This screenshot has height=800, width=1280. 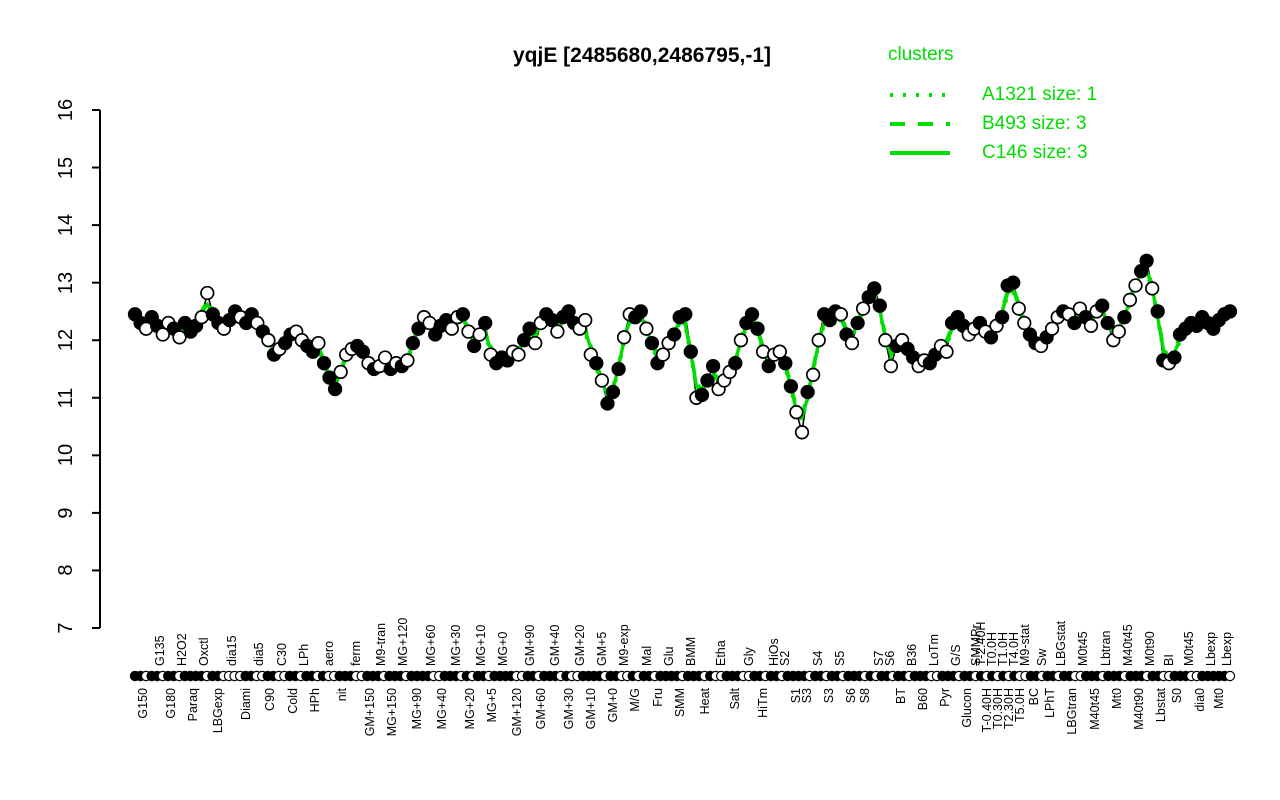 What do you see at coordinates (204, 651) in the screenshot?
I see `condition-label: Oxctl` at bounding box center [204, 651].